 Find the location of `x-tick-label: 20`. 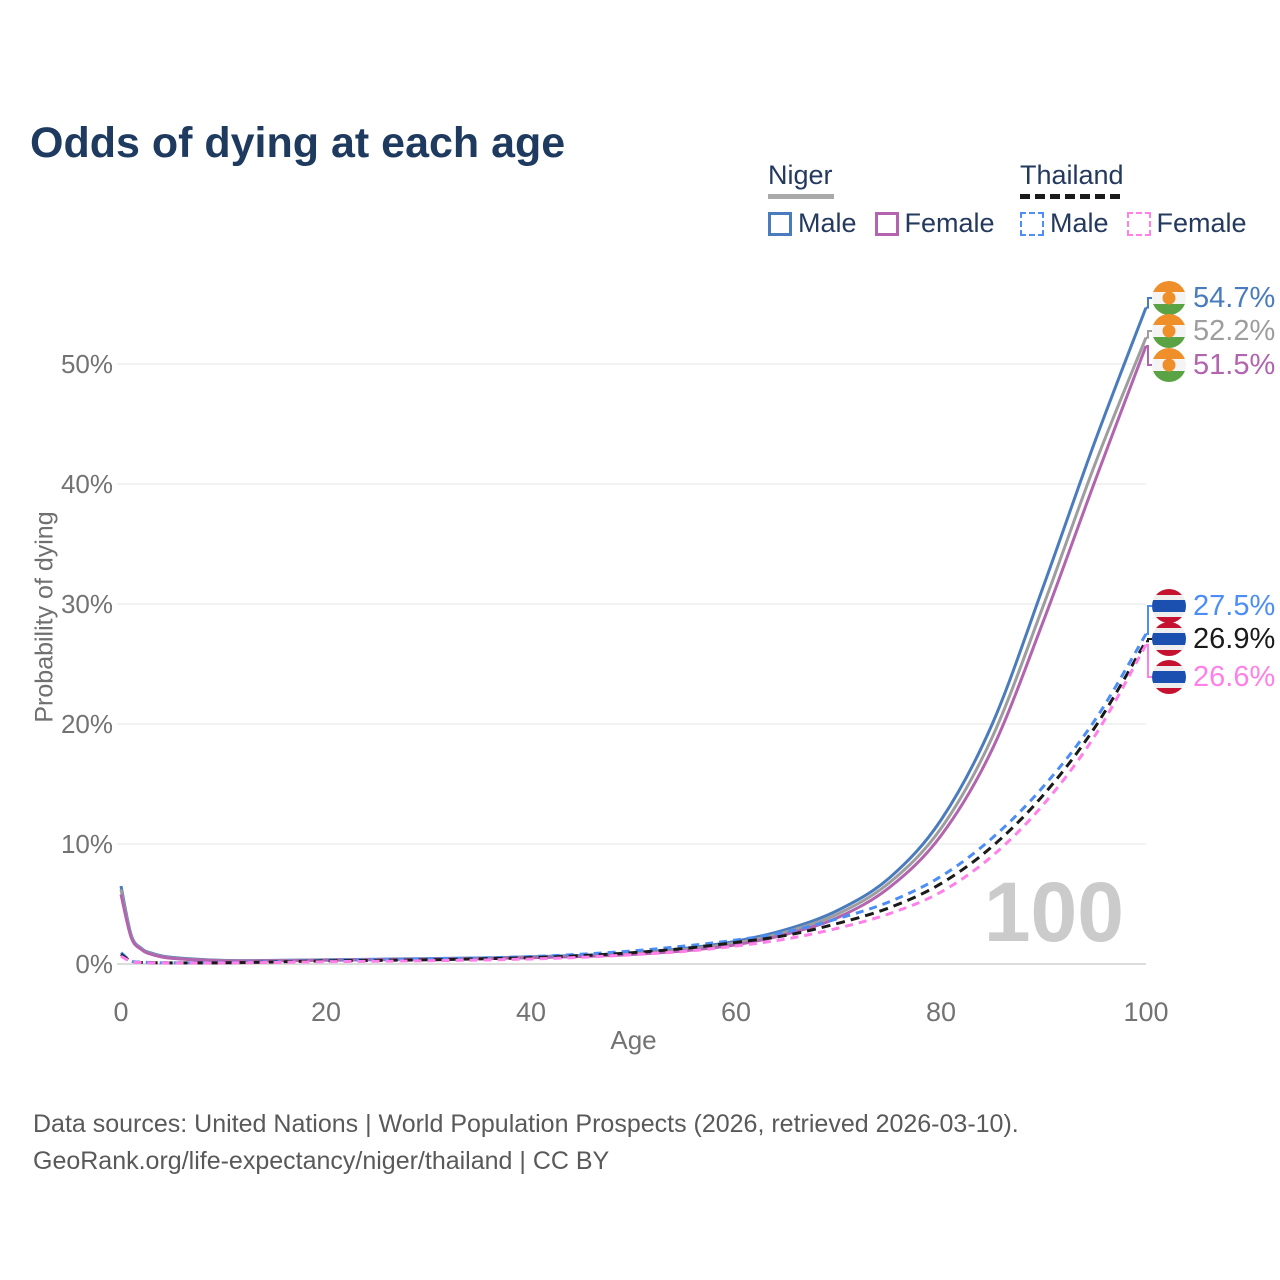

x-tick-label: 20 is located at coordinates (326, 1012).